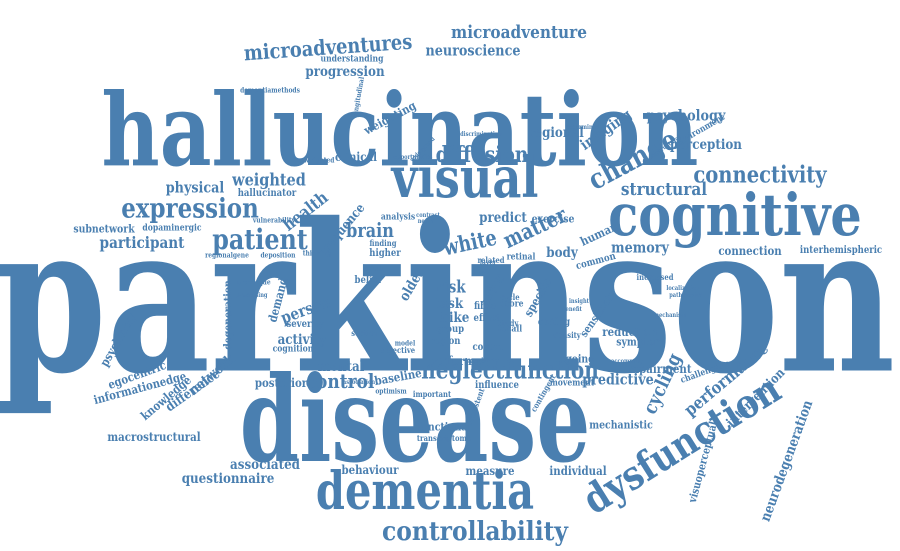 This screenshot has width=900, height=551. Describe the element at coordinates (488, 347) in the screenshot. I see `word-cohort: cohort` at that location.